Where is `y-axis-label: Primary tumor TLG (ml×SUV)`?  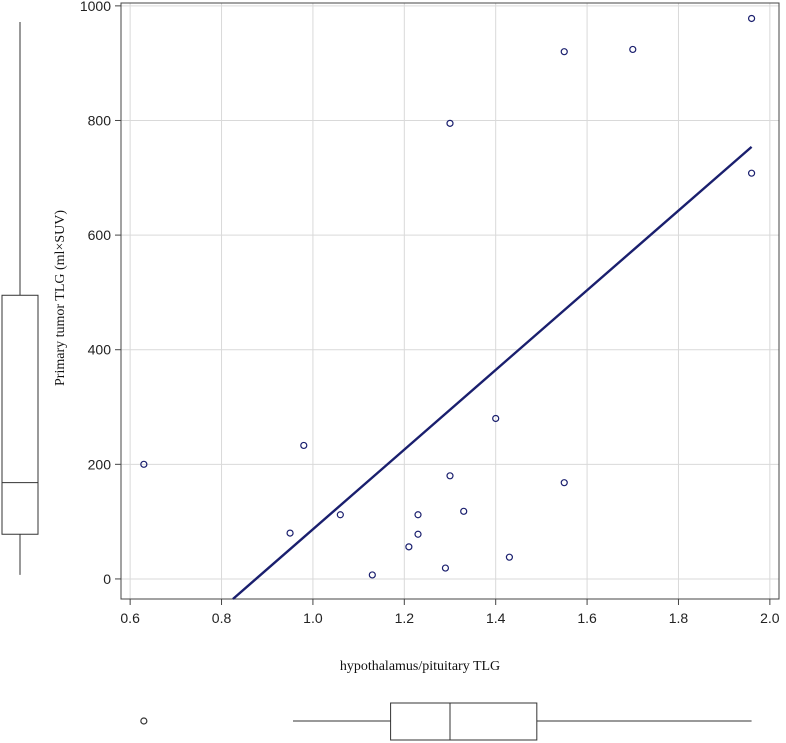
y-axis-label: Primary tumor TLG (ml×SUV) is located at coordinates (60, 298).